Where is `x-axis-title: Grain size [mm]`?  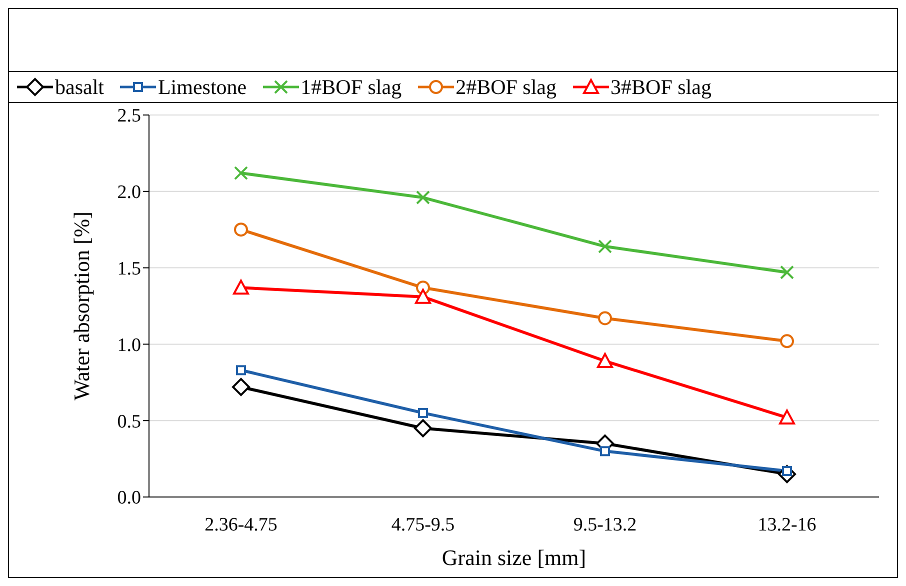
x-axis-title: Grain size [mm] is located at coordinates (514, 557).